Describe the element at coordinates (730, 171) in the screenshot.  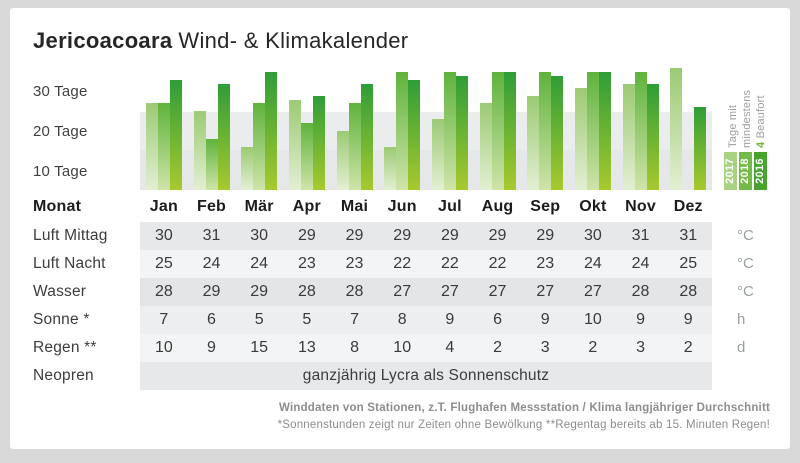
I see `legend-chip-2017: 2017` at that location.